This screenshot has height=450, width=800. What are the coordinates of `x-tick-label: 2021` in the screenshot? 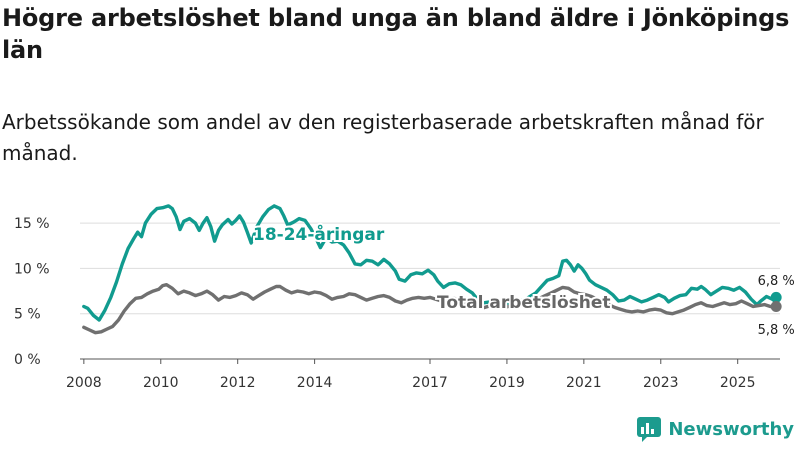 It's located at (584, 383).